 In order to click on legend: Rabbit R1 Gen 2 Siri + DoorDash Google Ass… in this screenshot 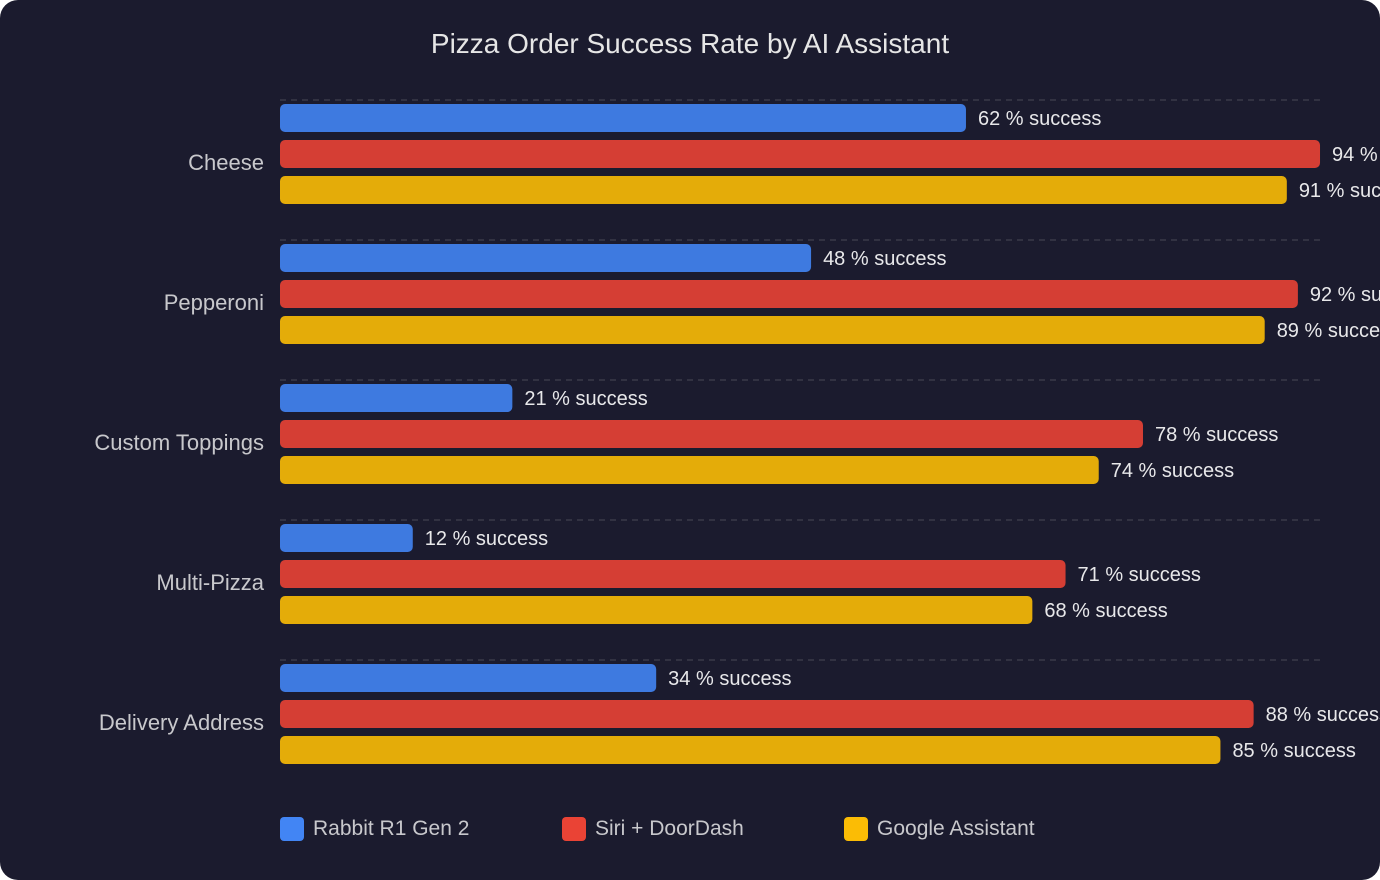, I will do `click(703, 829)`.